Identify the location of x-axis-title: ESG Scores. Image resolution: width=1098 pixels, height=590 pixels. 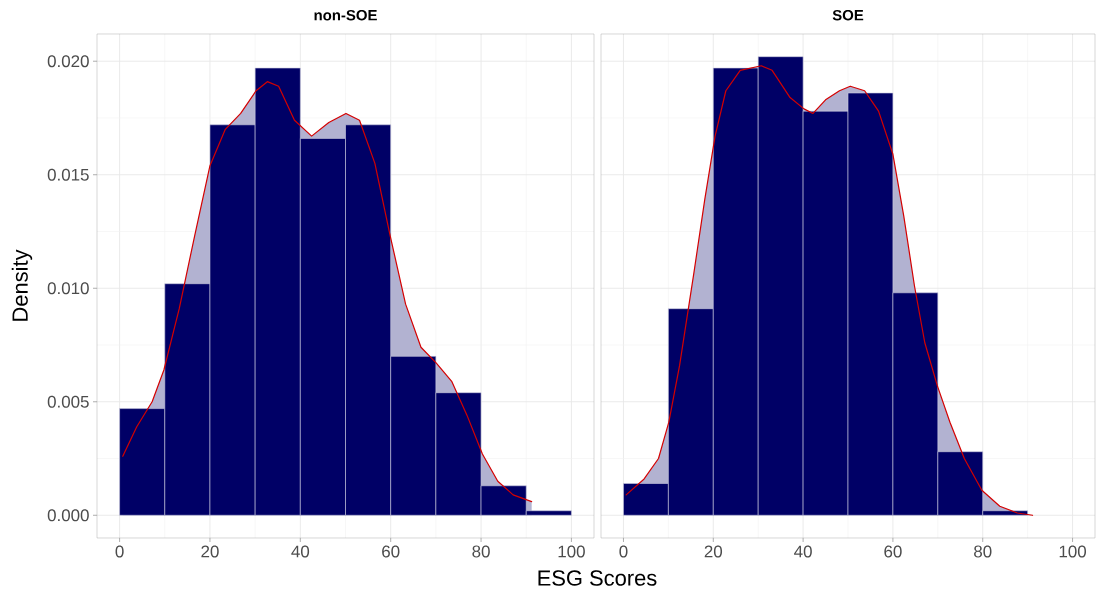
(597, 578).